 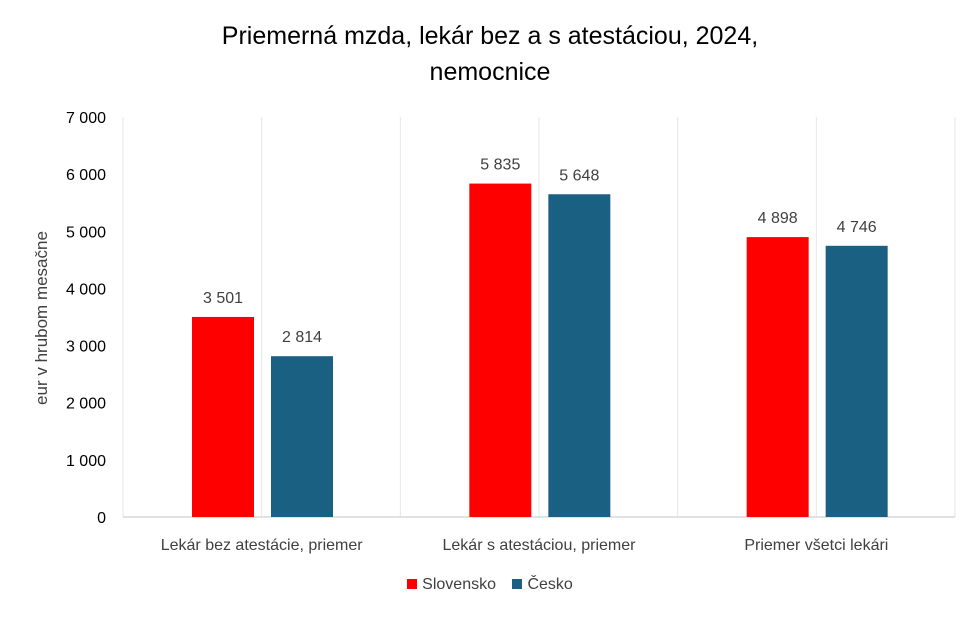 I want to click on data-label: 5 648, so click(x=579, y=175).